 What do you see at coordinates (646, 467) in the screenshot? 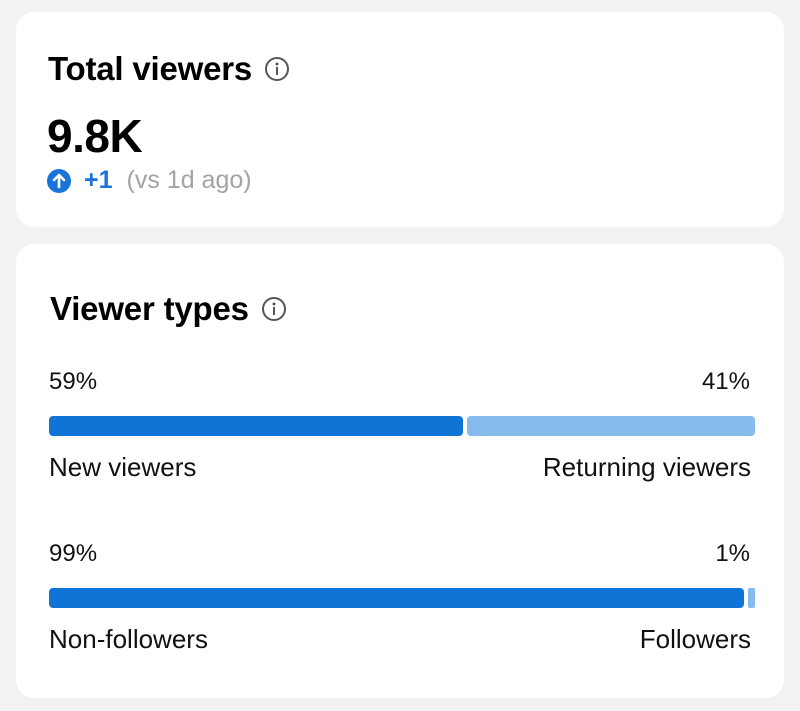
I see `returning-viewers-label: Returning viewers` at bounding box center [646, 467].